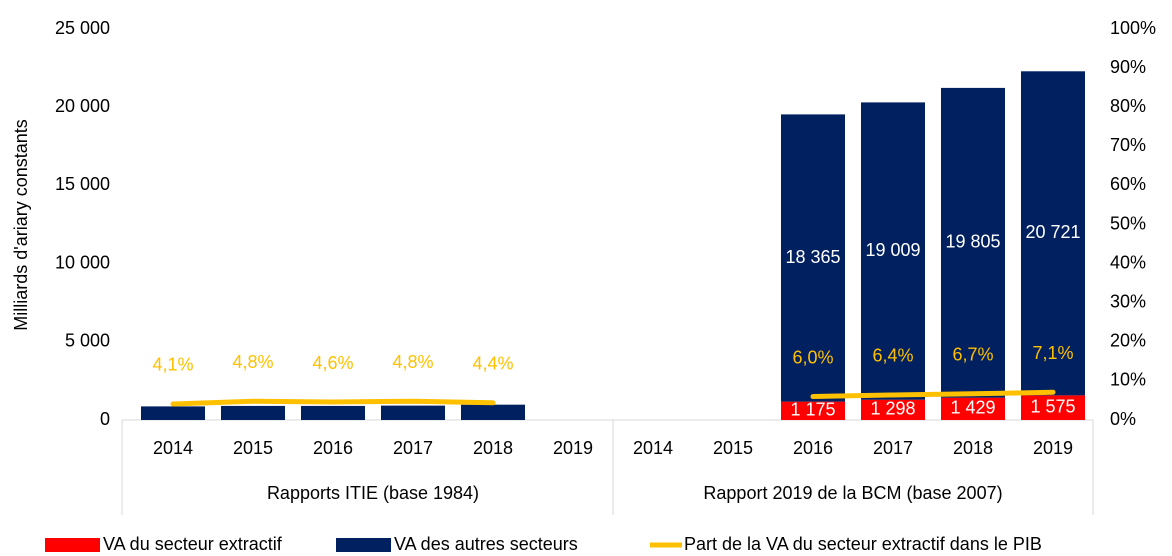 The width and height of the screenshot is (1172, 556). Describe the element at coordinates (82, 262) in the screenshot. I see `y-tick-label: 10 000` at that location.